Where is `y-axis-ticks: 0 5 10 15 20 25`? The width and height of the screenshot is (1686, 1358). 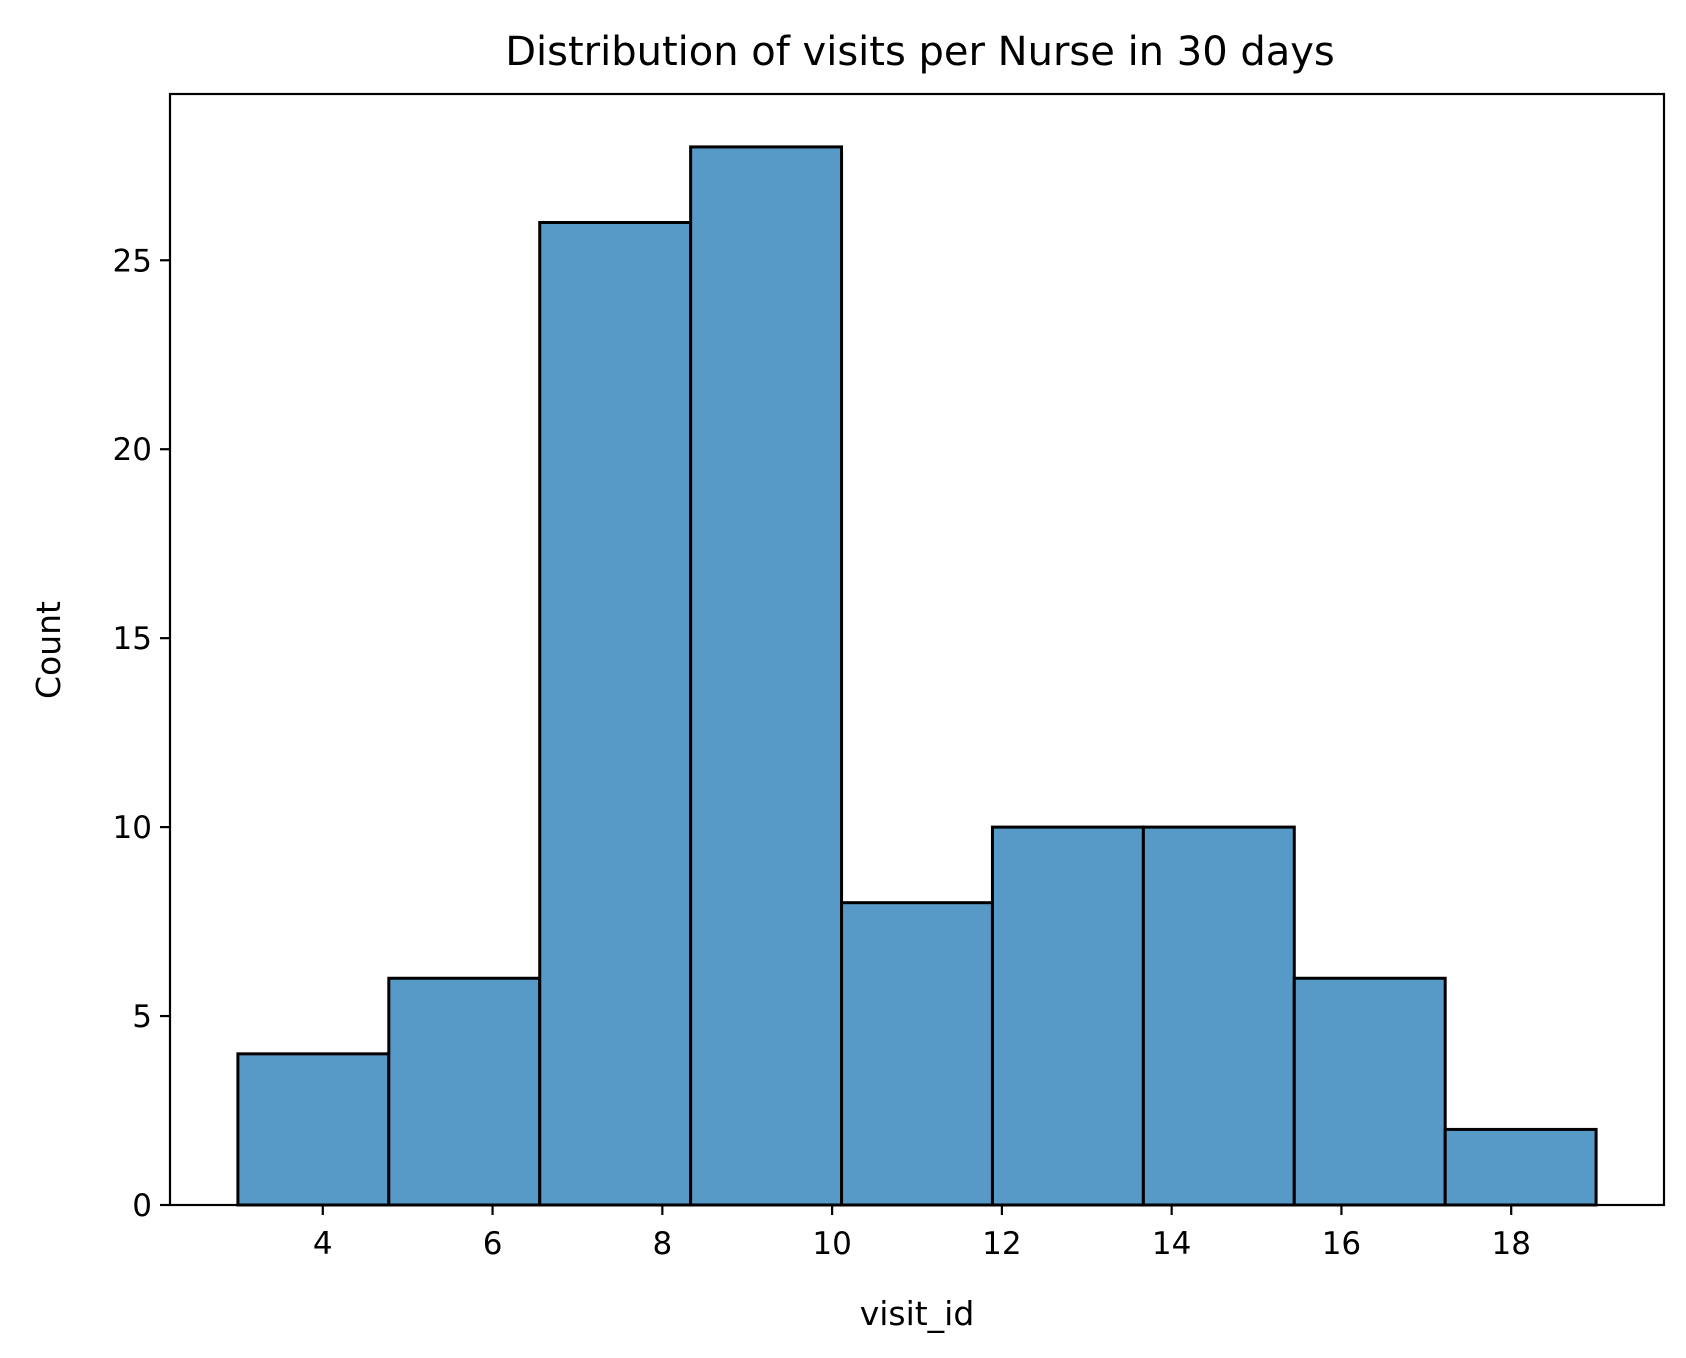
y-axis-ticks: 0 5 10 15 20 25 is located at coordinates (141, 733).